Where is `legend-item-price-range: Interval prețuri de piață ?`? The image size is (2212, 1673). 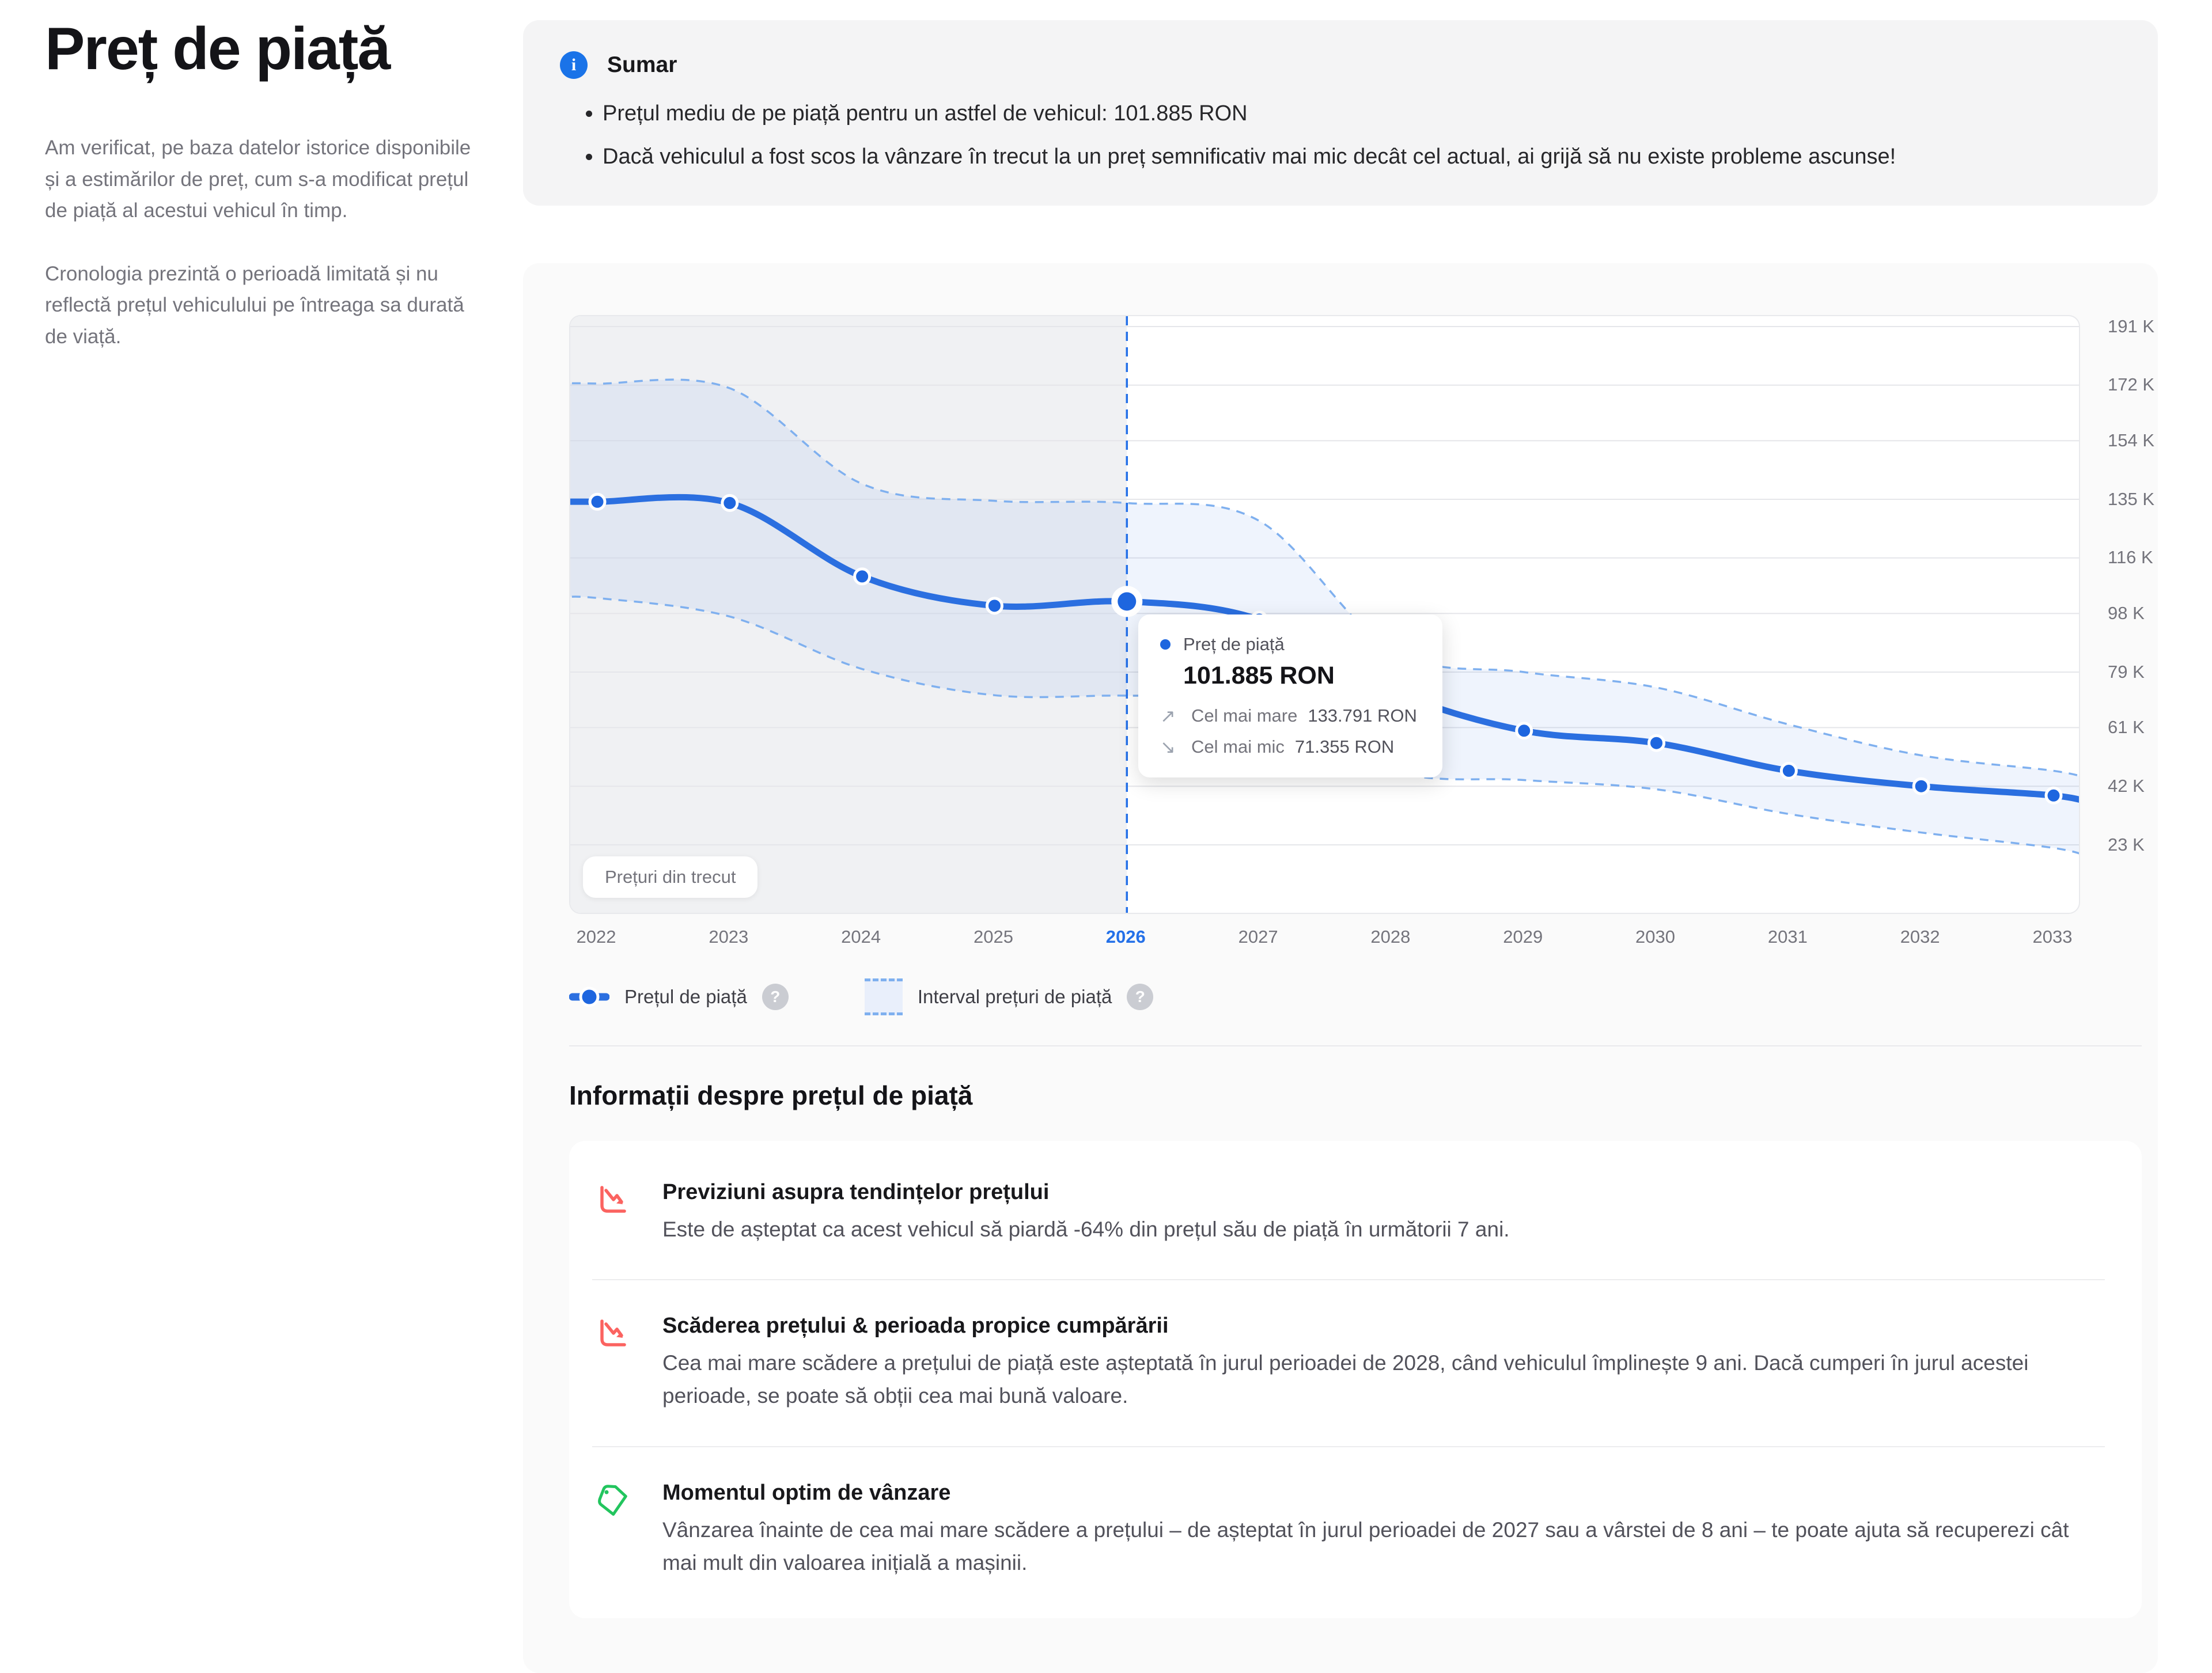
legend-item-price-range: Interval prețuri de piață ? is located at coordinates (1009, 996).